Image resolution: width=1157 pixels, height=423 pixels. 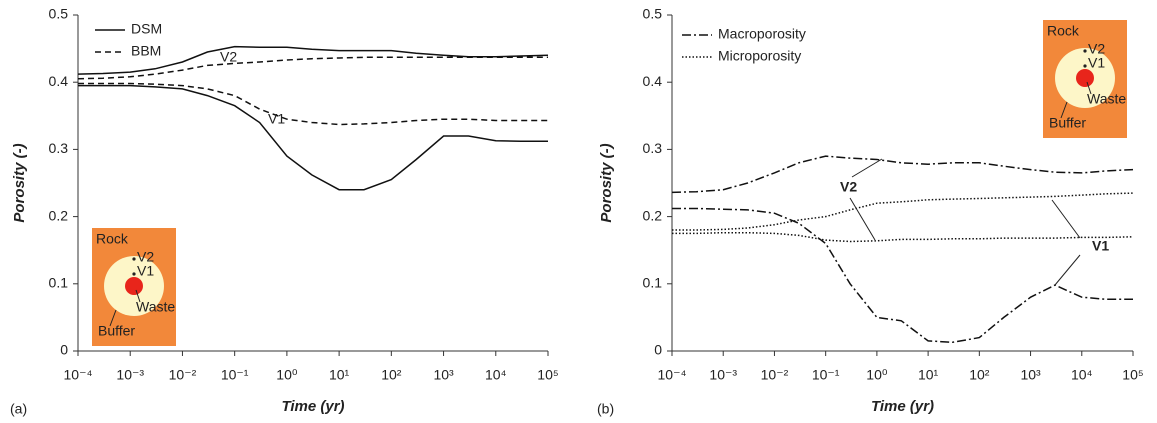 What do you see at coordinates (605, 409) in the screenshot?
I see `panel-label: (b)` at bounding box center [605, 409].